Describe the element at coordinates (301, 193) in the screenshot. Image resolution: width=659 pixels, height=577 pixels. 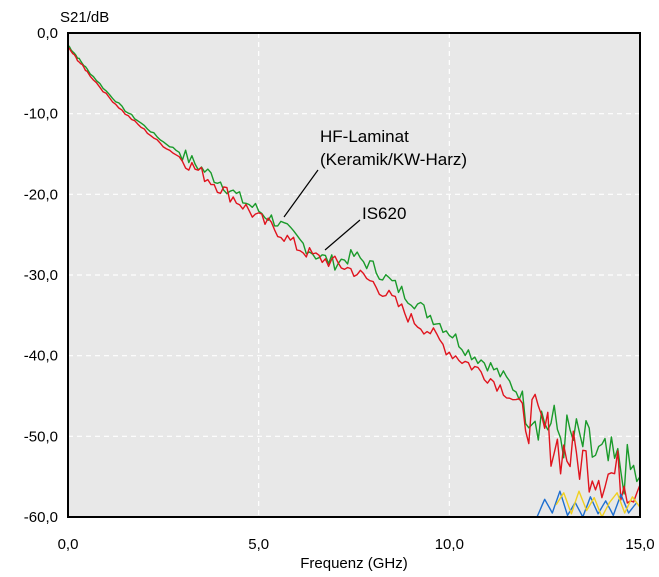
I see `annotation-hf-laminat-leader` at that location.